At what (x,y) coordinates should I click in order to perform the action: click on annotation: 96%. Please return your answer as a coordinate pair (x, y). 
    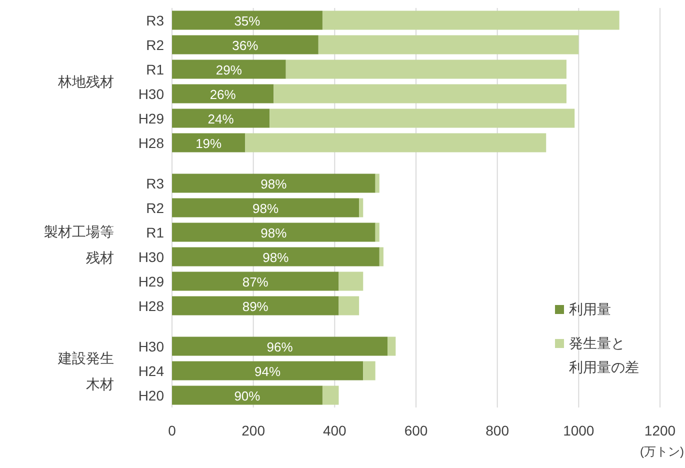
    Looking at the image, I should click on (280, 346).